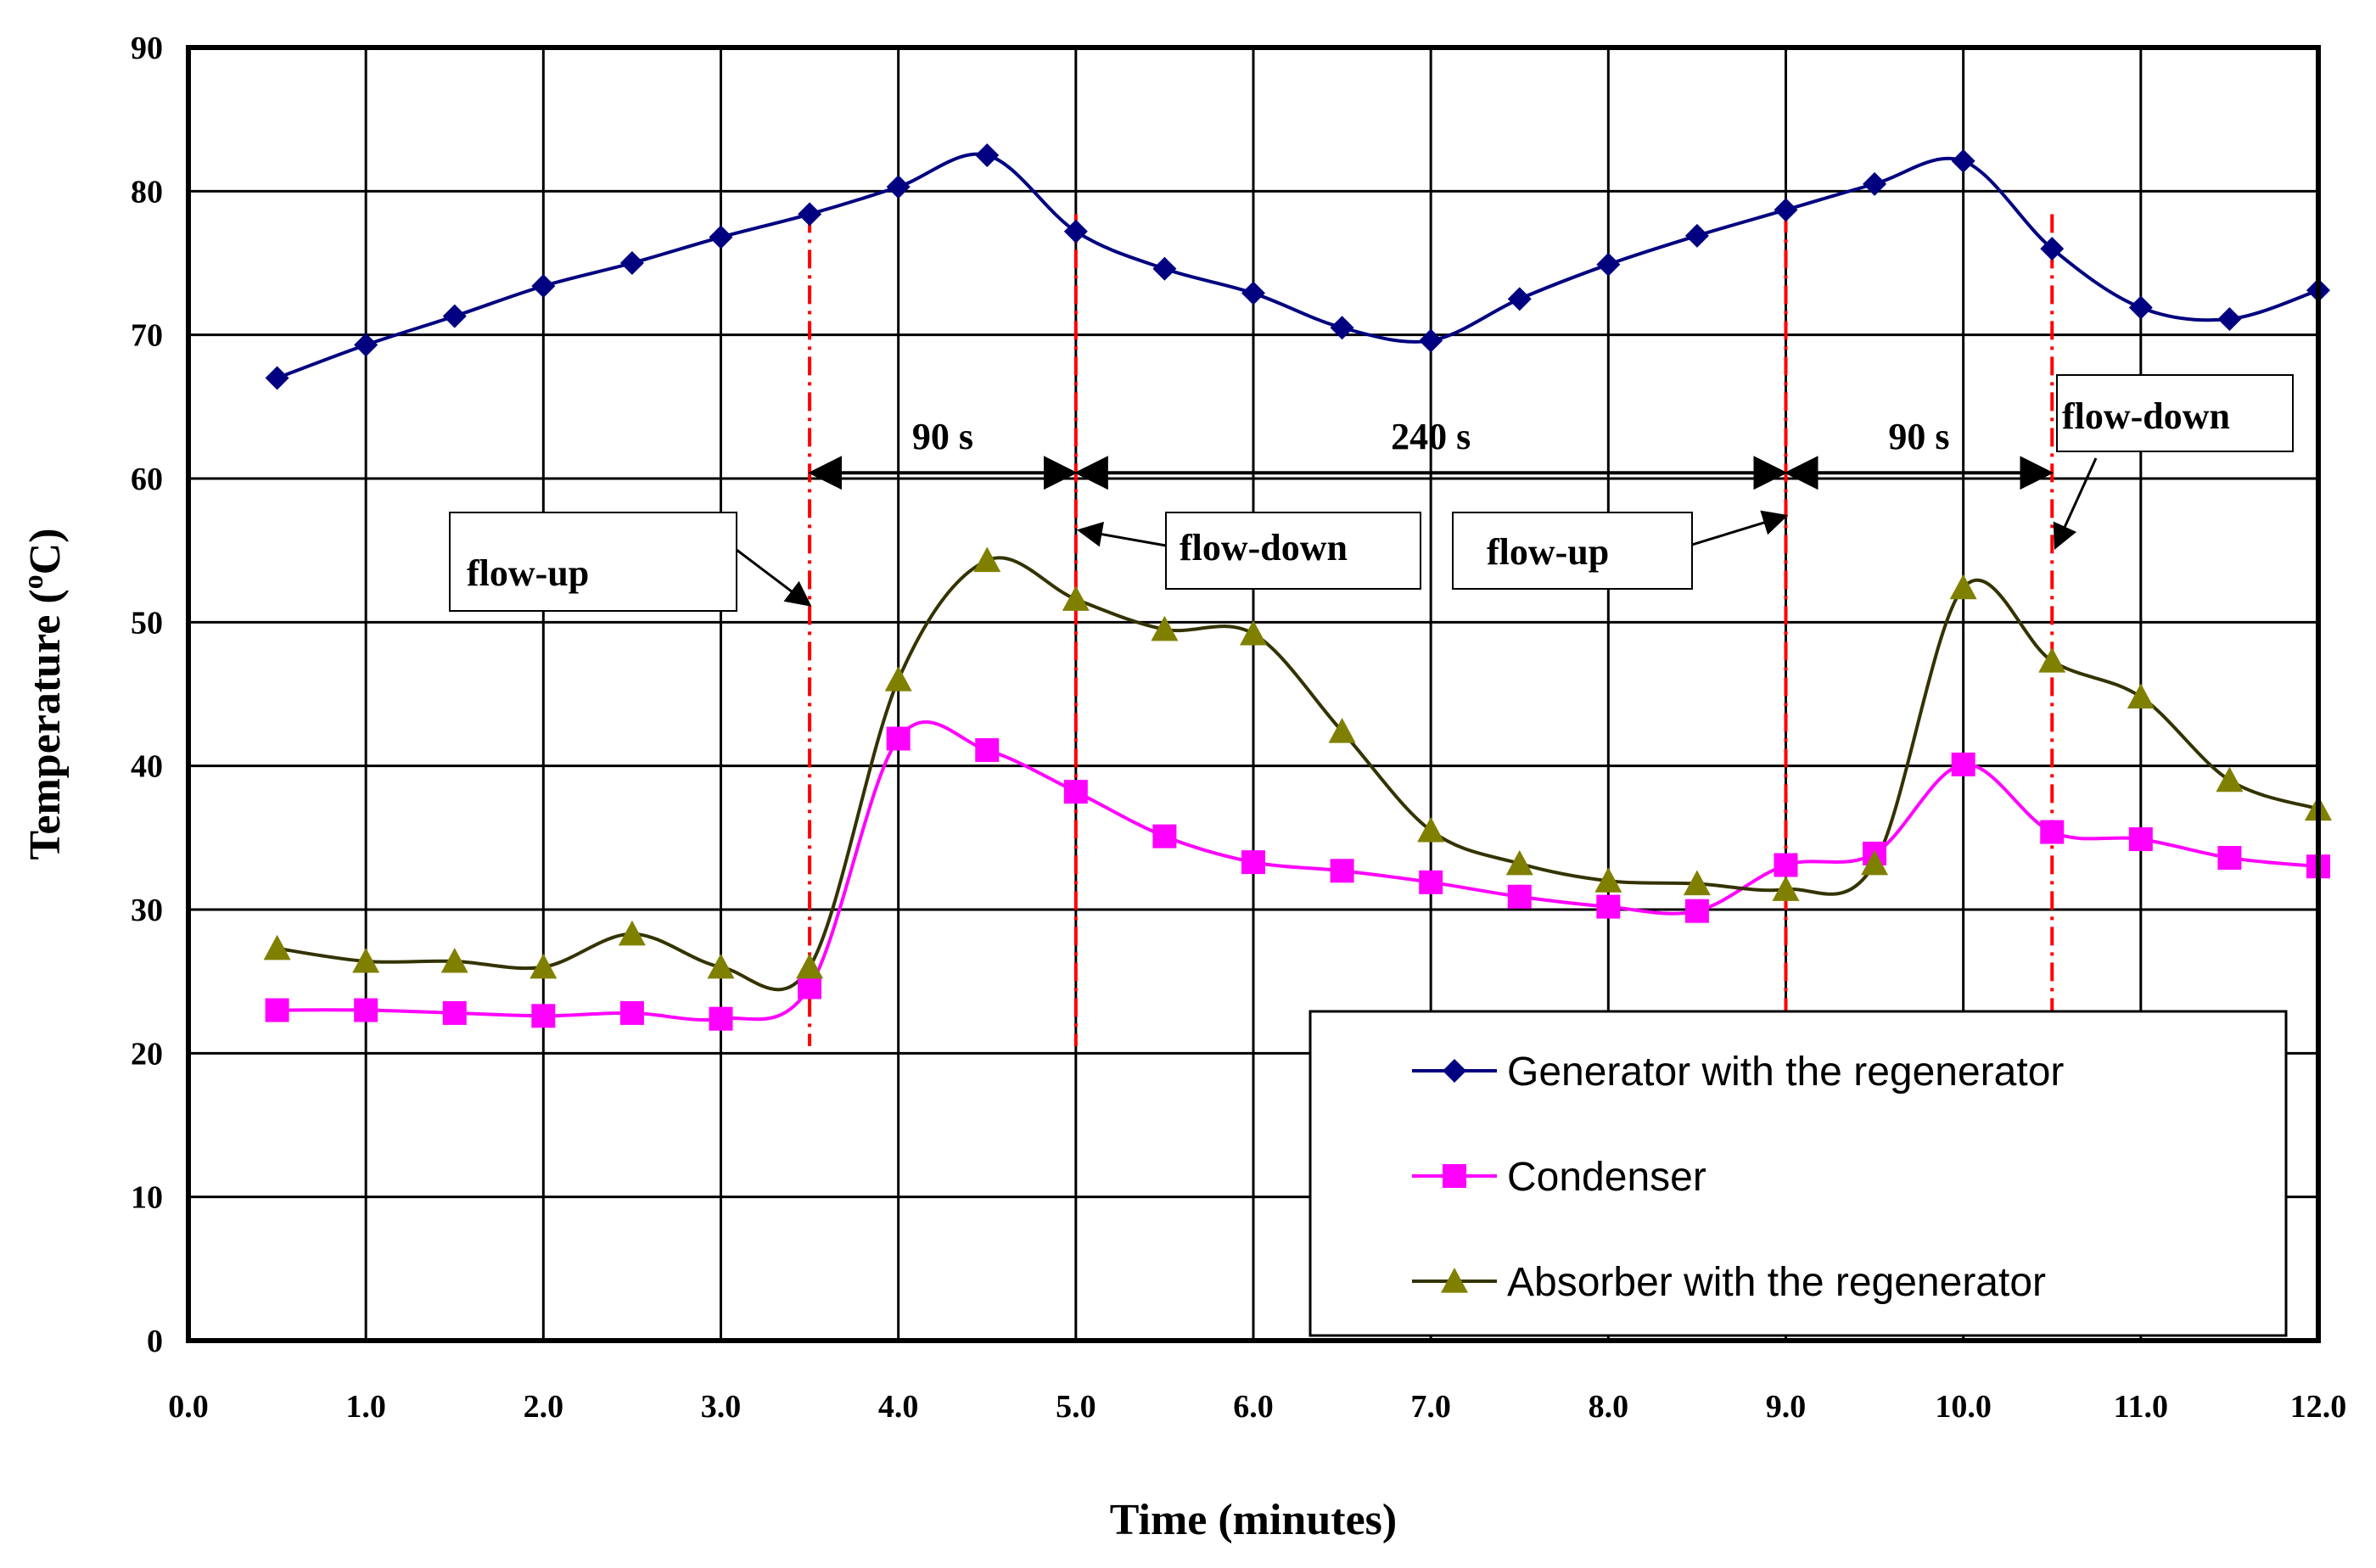 The height and width of the screenshot is (1568, 2376). I want to click on y-axis-title-main: Temperature (, so click(45, 724).